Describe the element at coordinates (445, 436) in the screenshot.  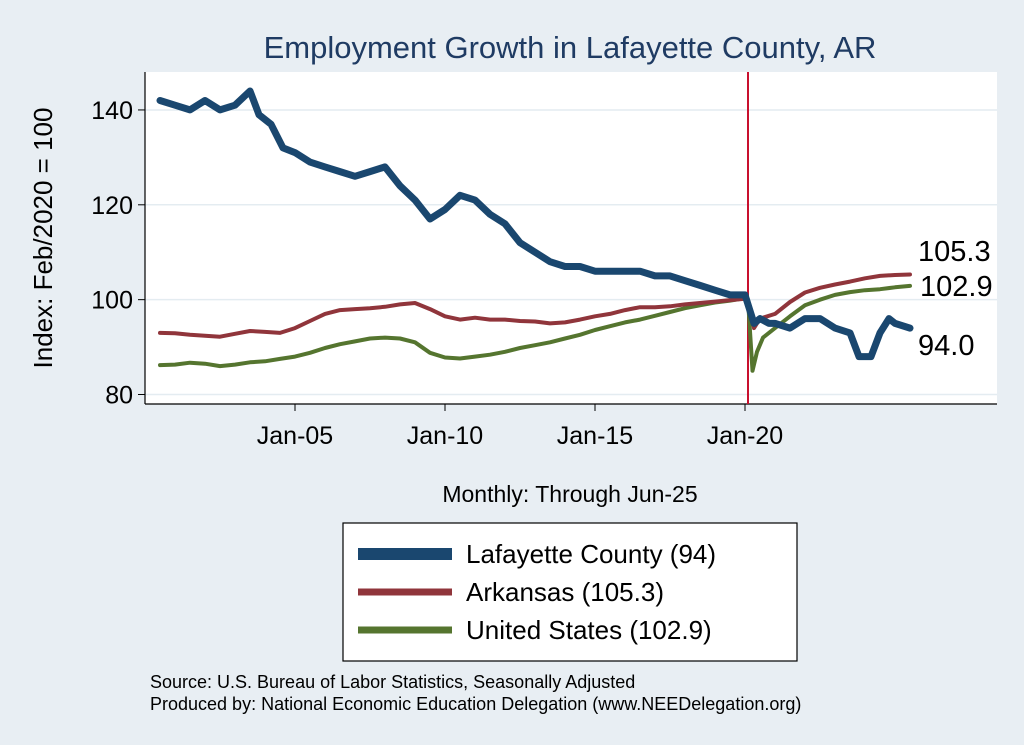
I see `x-tick-label: Jan-10` at that location.